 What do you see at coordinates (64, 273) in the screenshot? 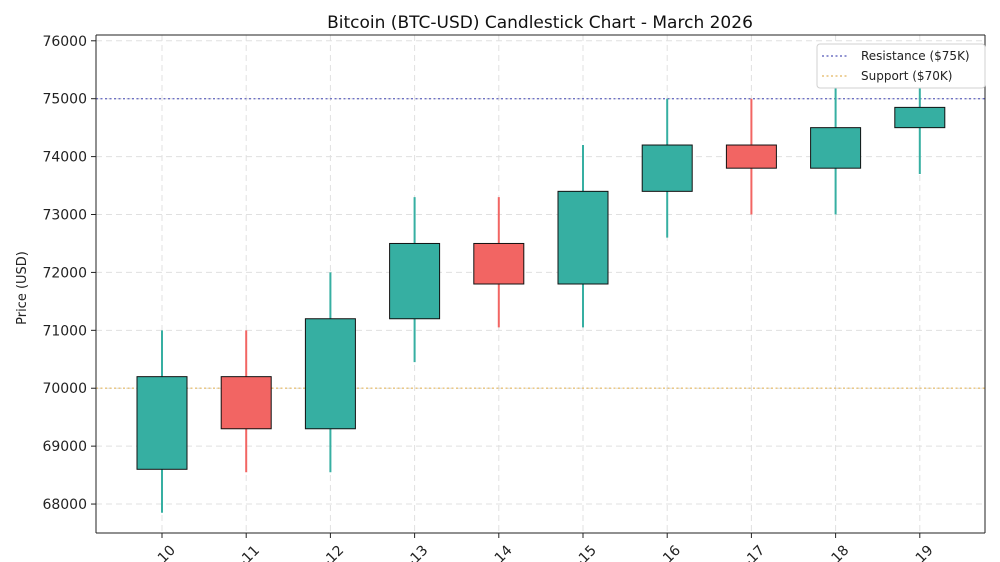
I see `y-tick-label: 72000` at bounding box center [64, 273].